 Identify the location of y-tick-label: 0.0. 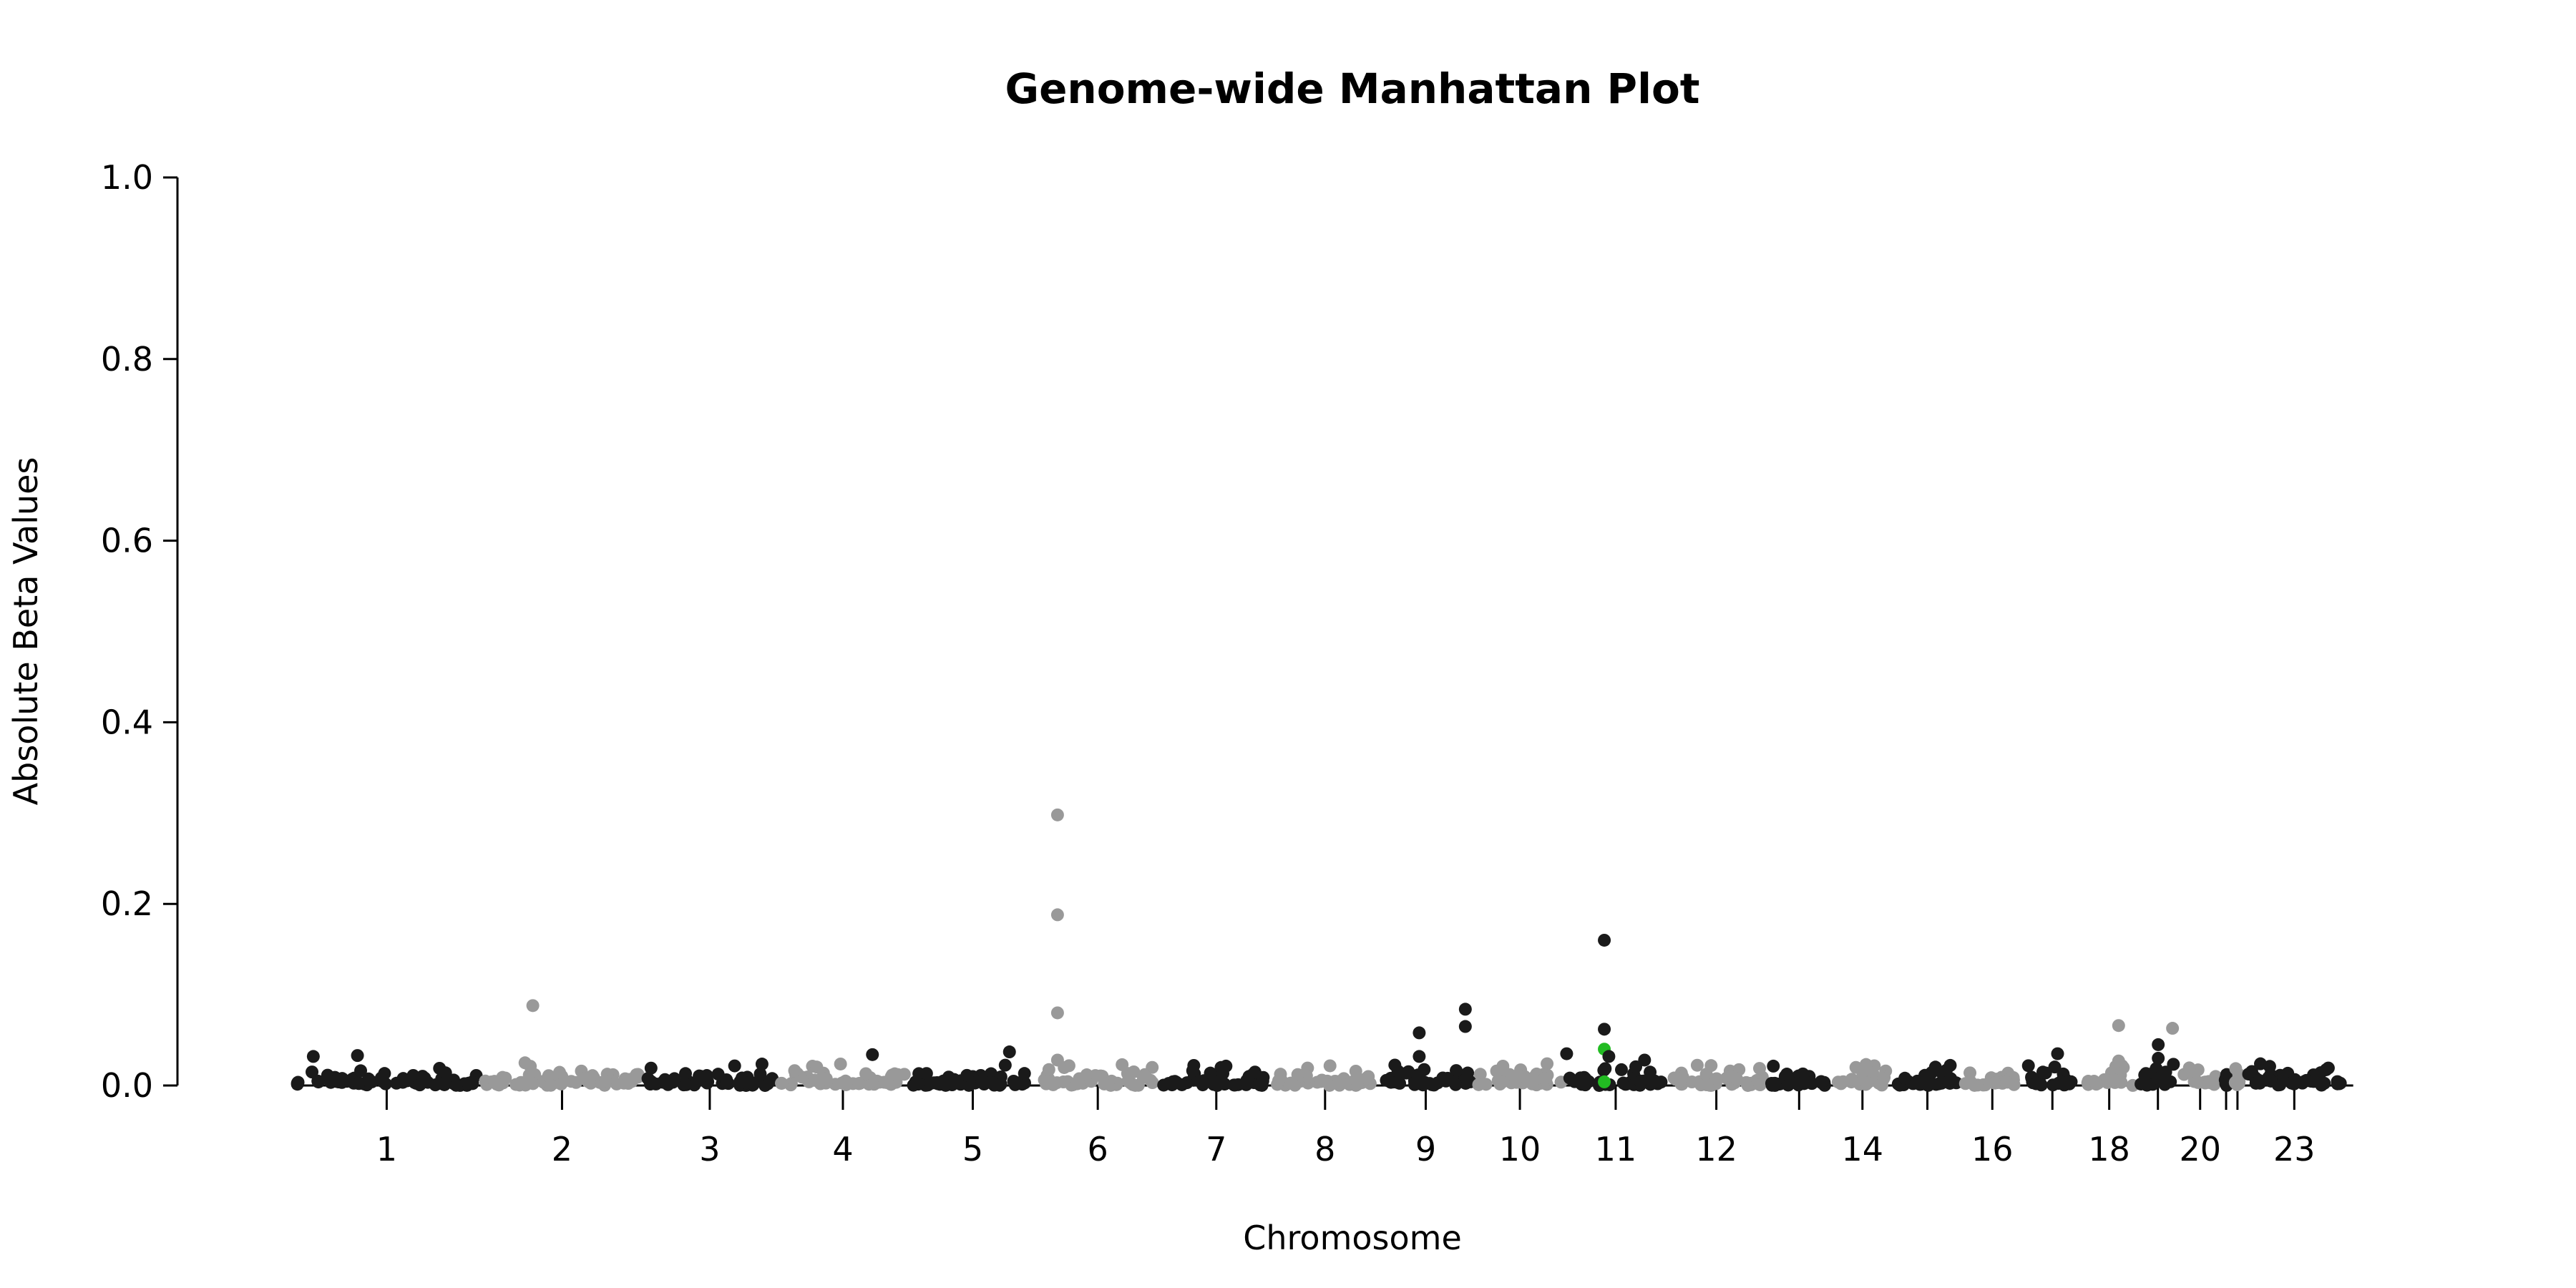
(127, 1085).